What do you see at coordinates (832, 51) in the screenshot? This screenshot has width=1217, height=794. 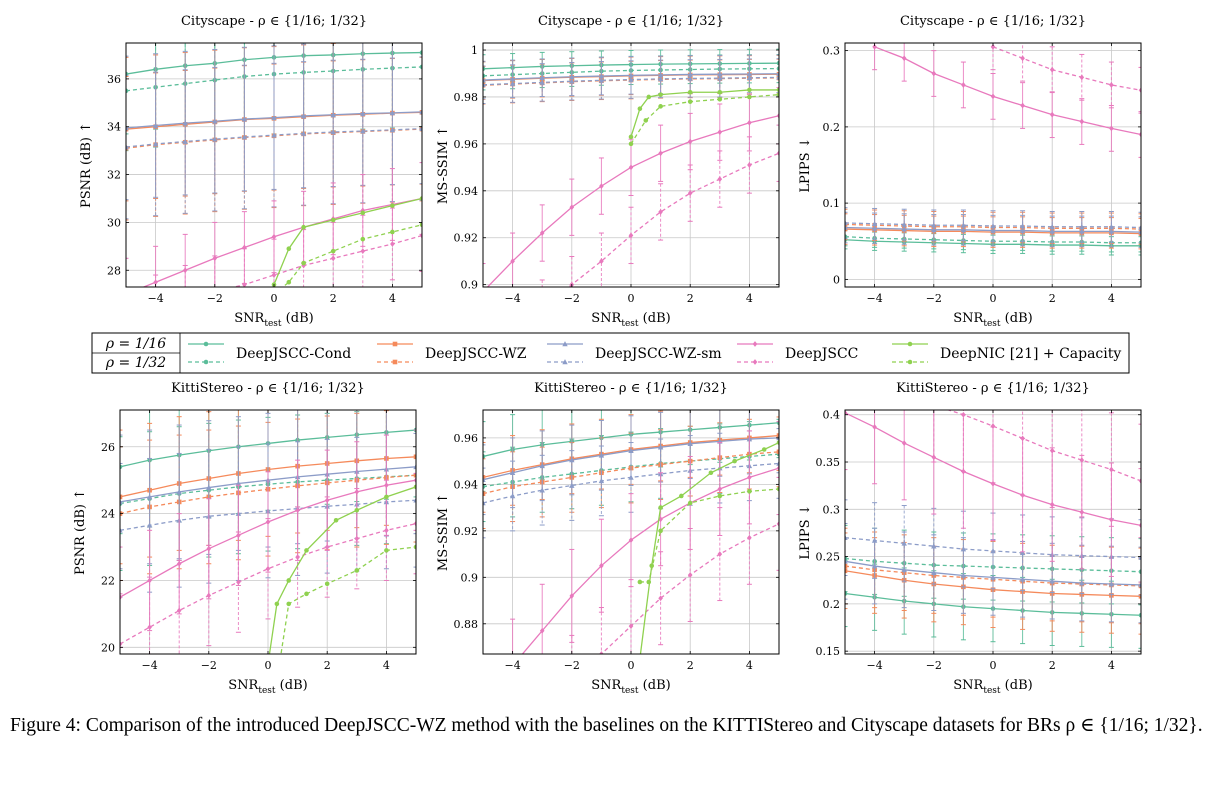 I see `y-tick-label: 0.3` at bounding box center [832, 51].